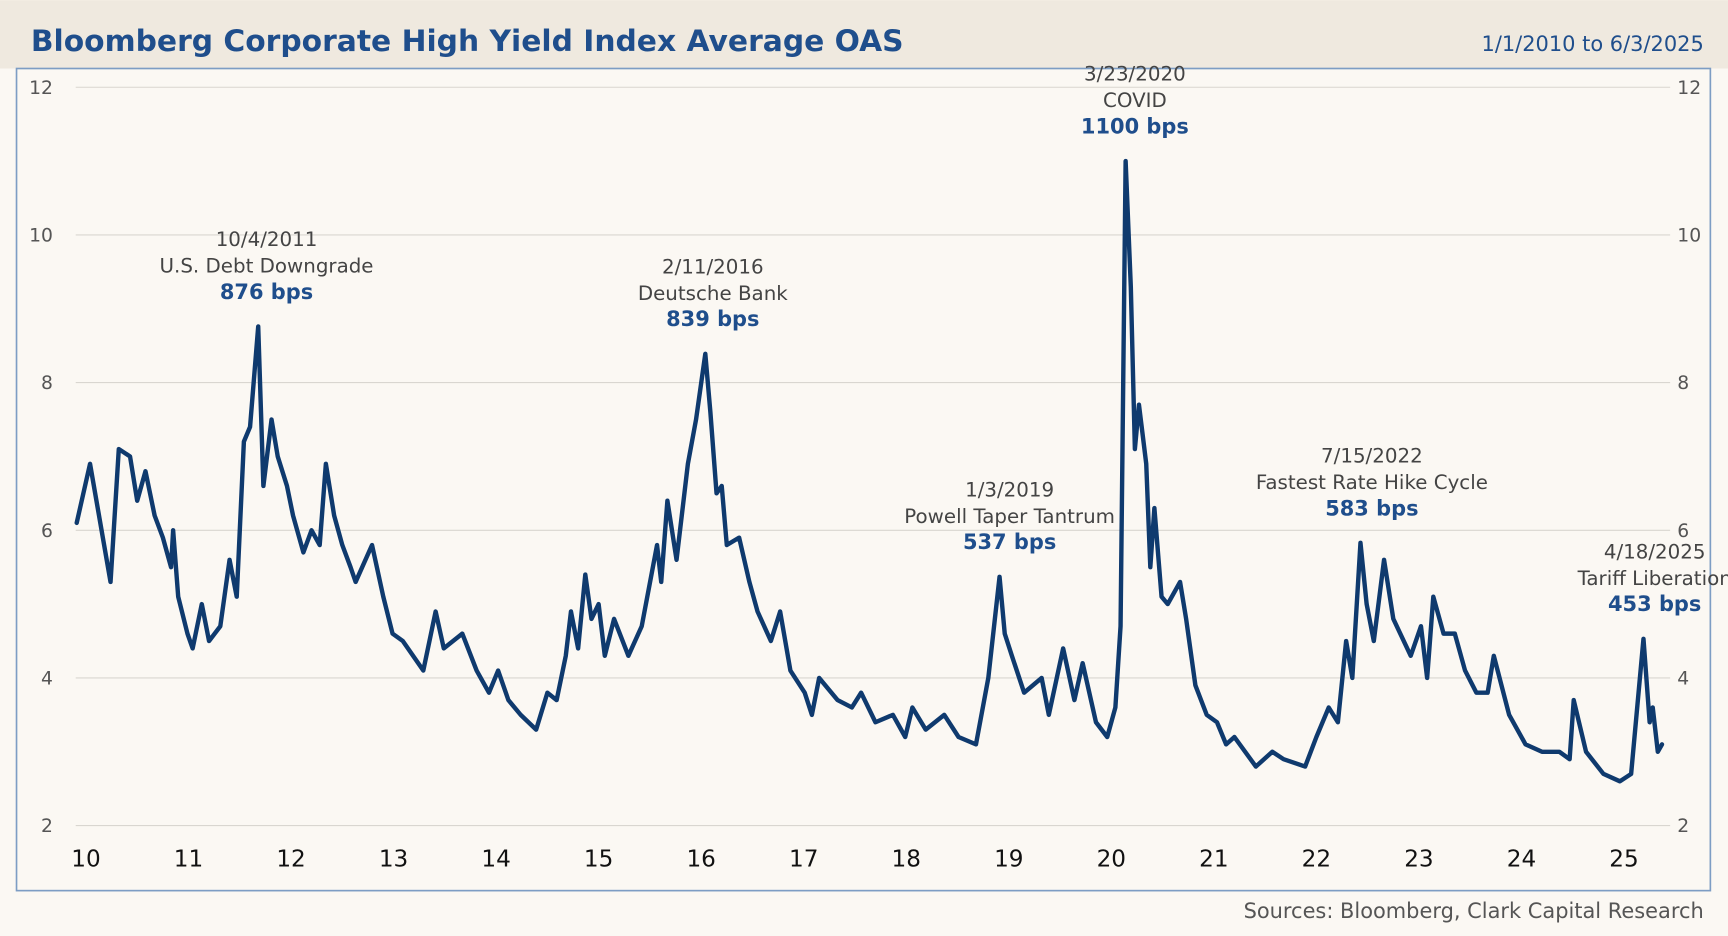  What do you see at coordinates (188, 859) in the screenshot?
I see `x-tick-label: 11` at bounding box center [188, 859].